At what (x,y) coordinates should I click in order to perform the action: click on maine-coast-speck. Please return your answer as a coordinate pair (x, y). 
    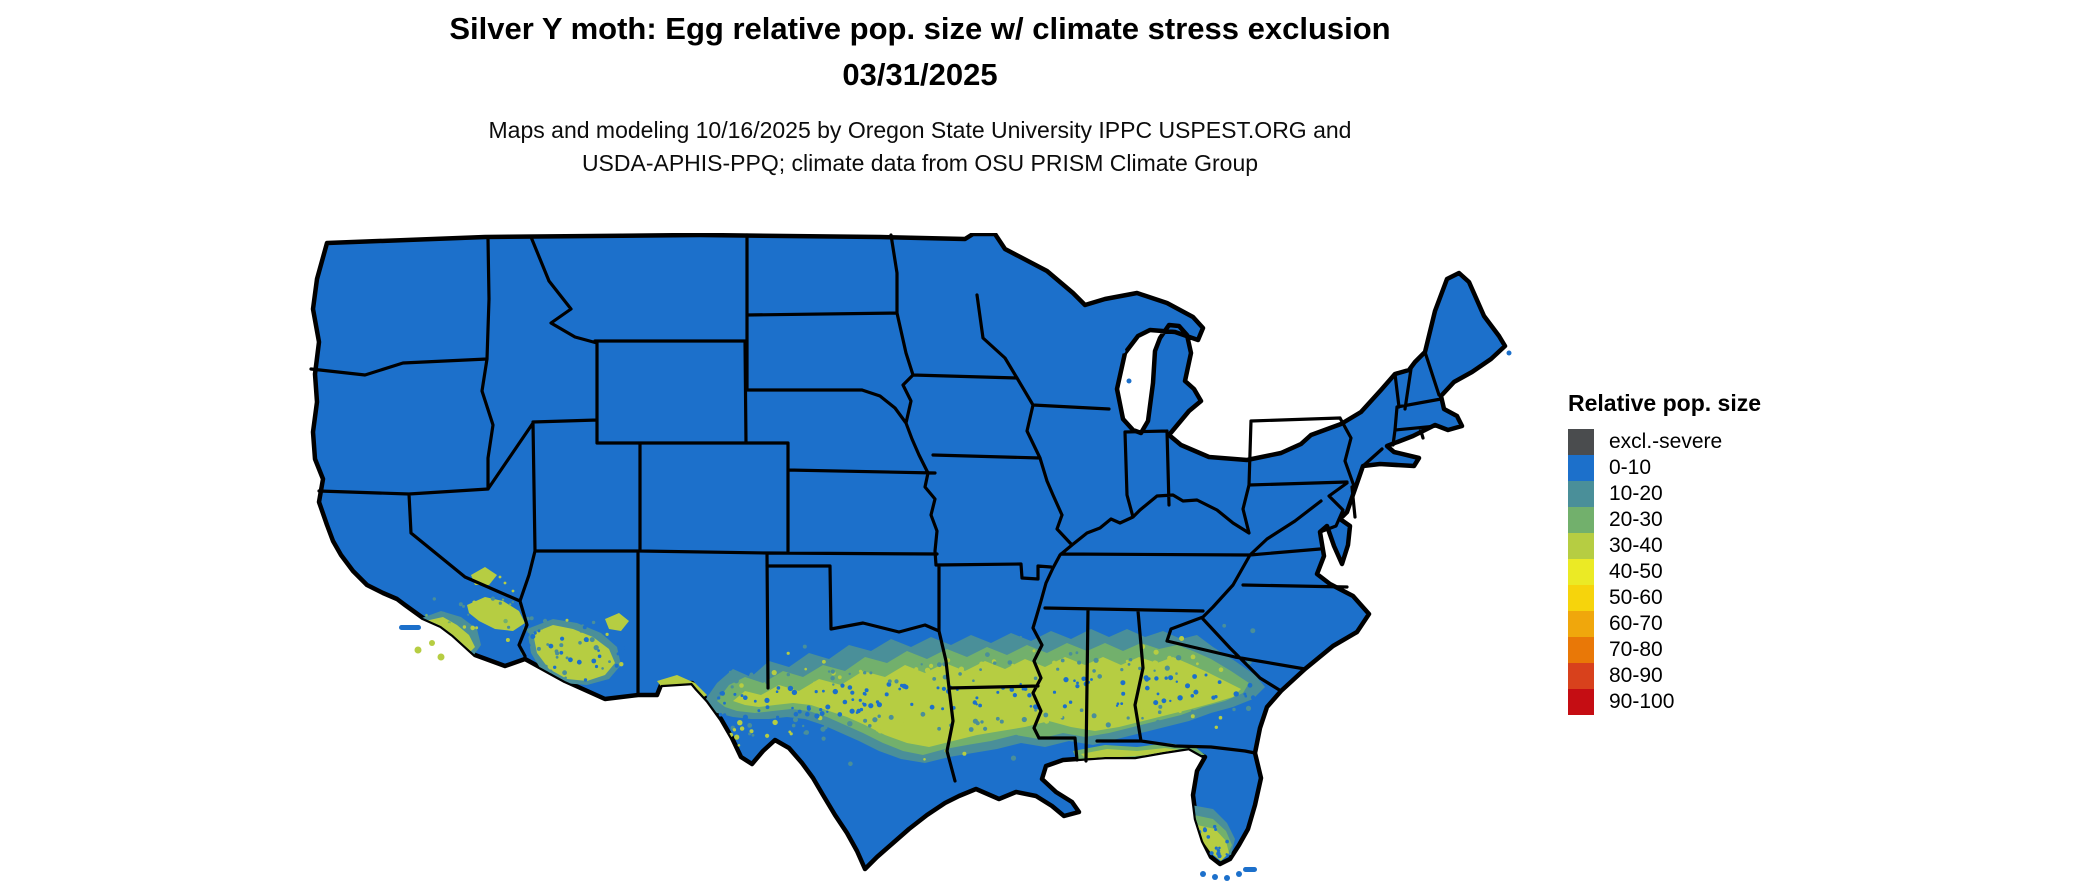
    Looking at the image, I should click on (1509, 353).